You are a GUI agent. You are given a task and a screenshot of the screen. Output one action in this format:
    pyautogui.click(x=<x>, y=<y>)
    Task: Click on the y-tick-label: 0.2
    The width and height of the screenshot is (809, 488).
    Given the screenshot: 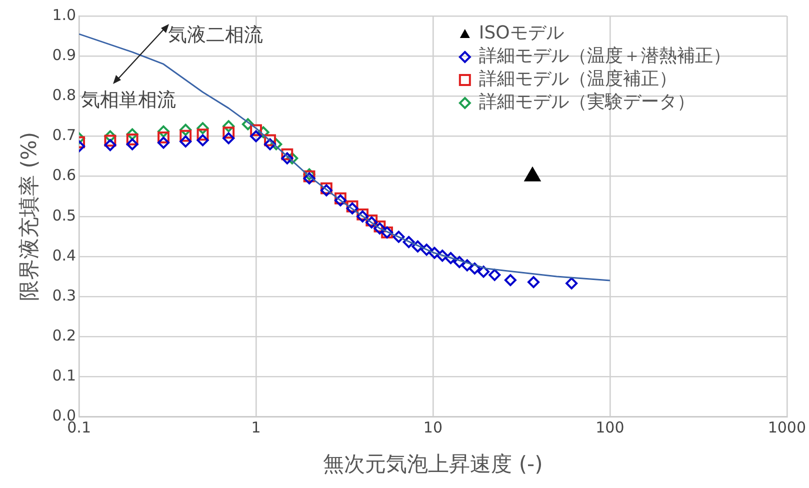 What is the action you would take?
    pyautogui.click(x=64, y=335)
    